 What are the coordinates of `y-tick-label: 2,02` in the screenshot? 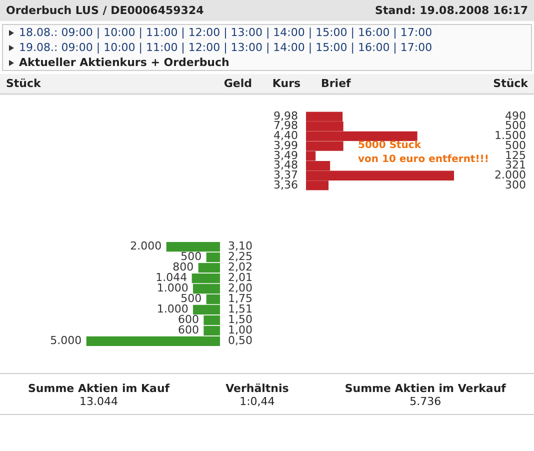 It's located at (240, 267).